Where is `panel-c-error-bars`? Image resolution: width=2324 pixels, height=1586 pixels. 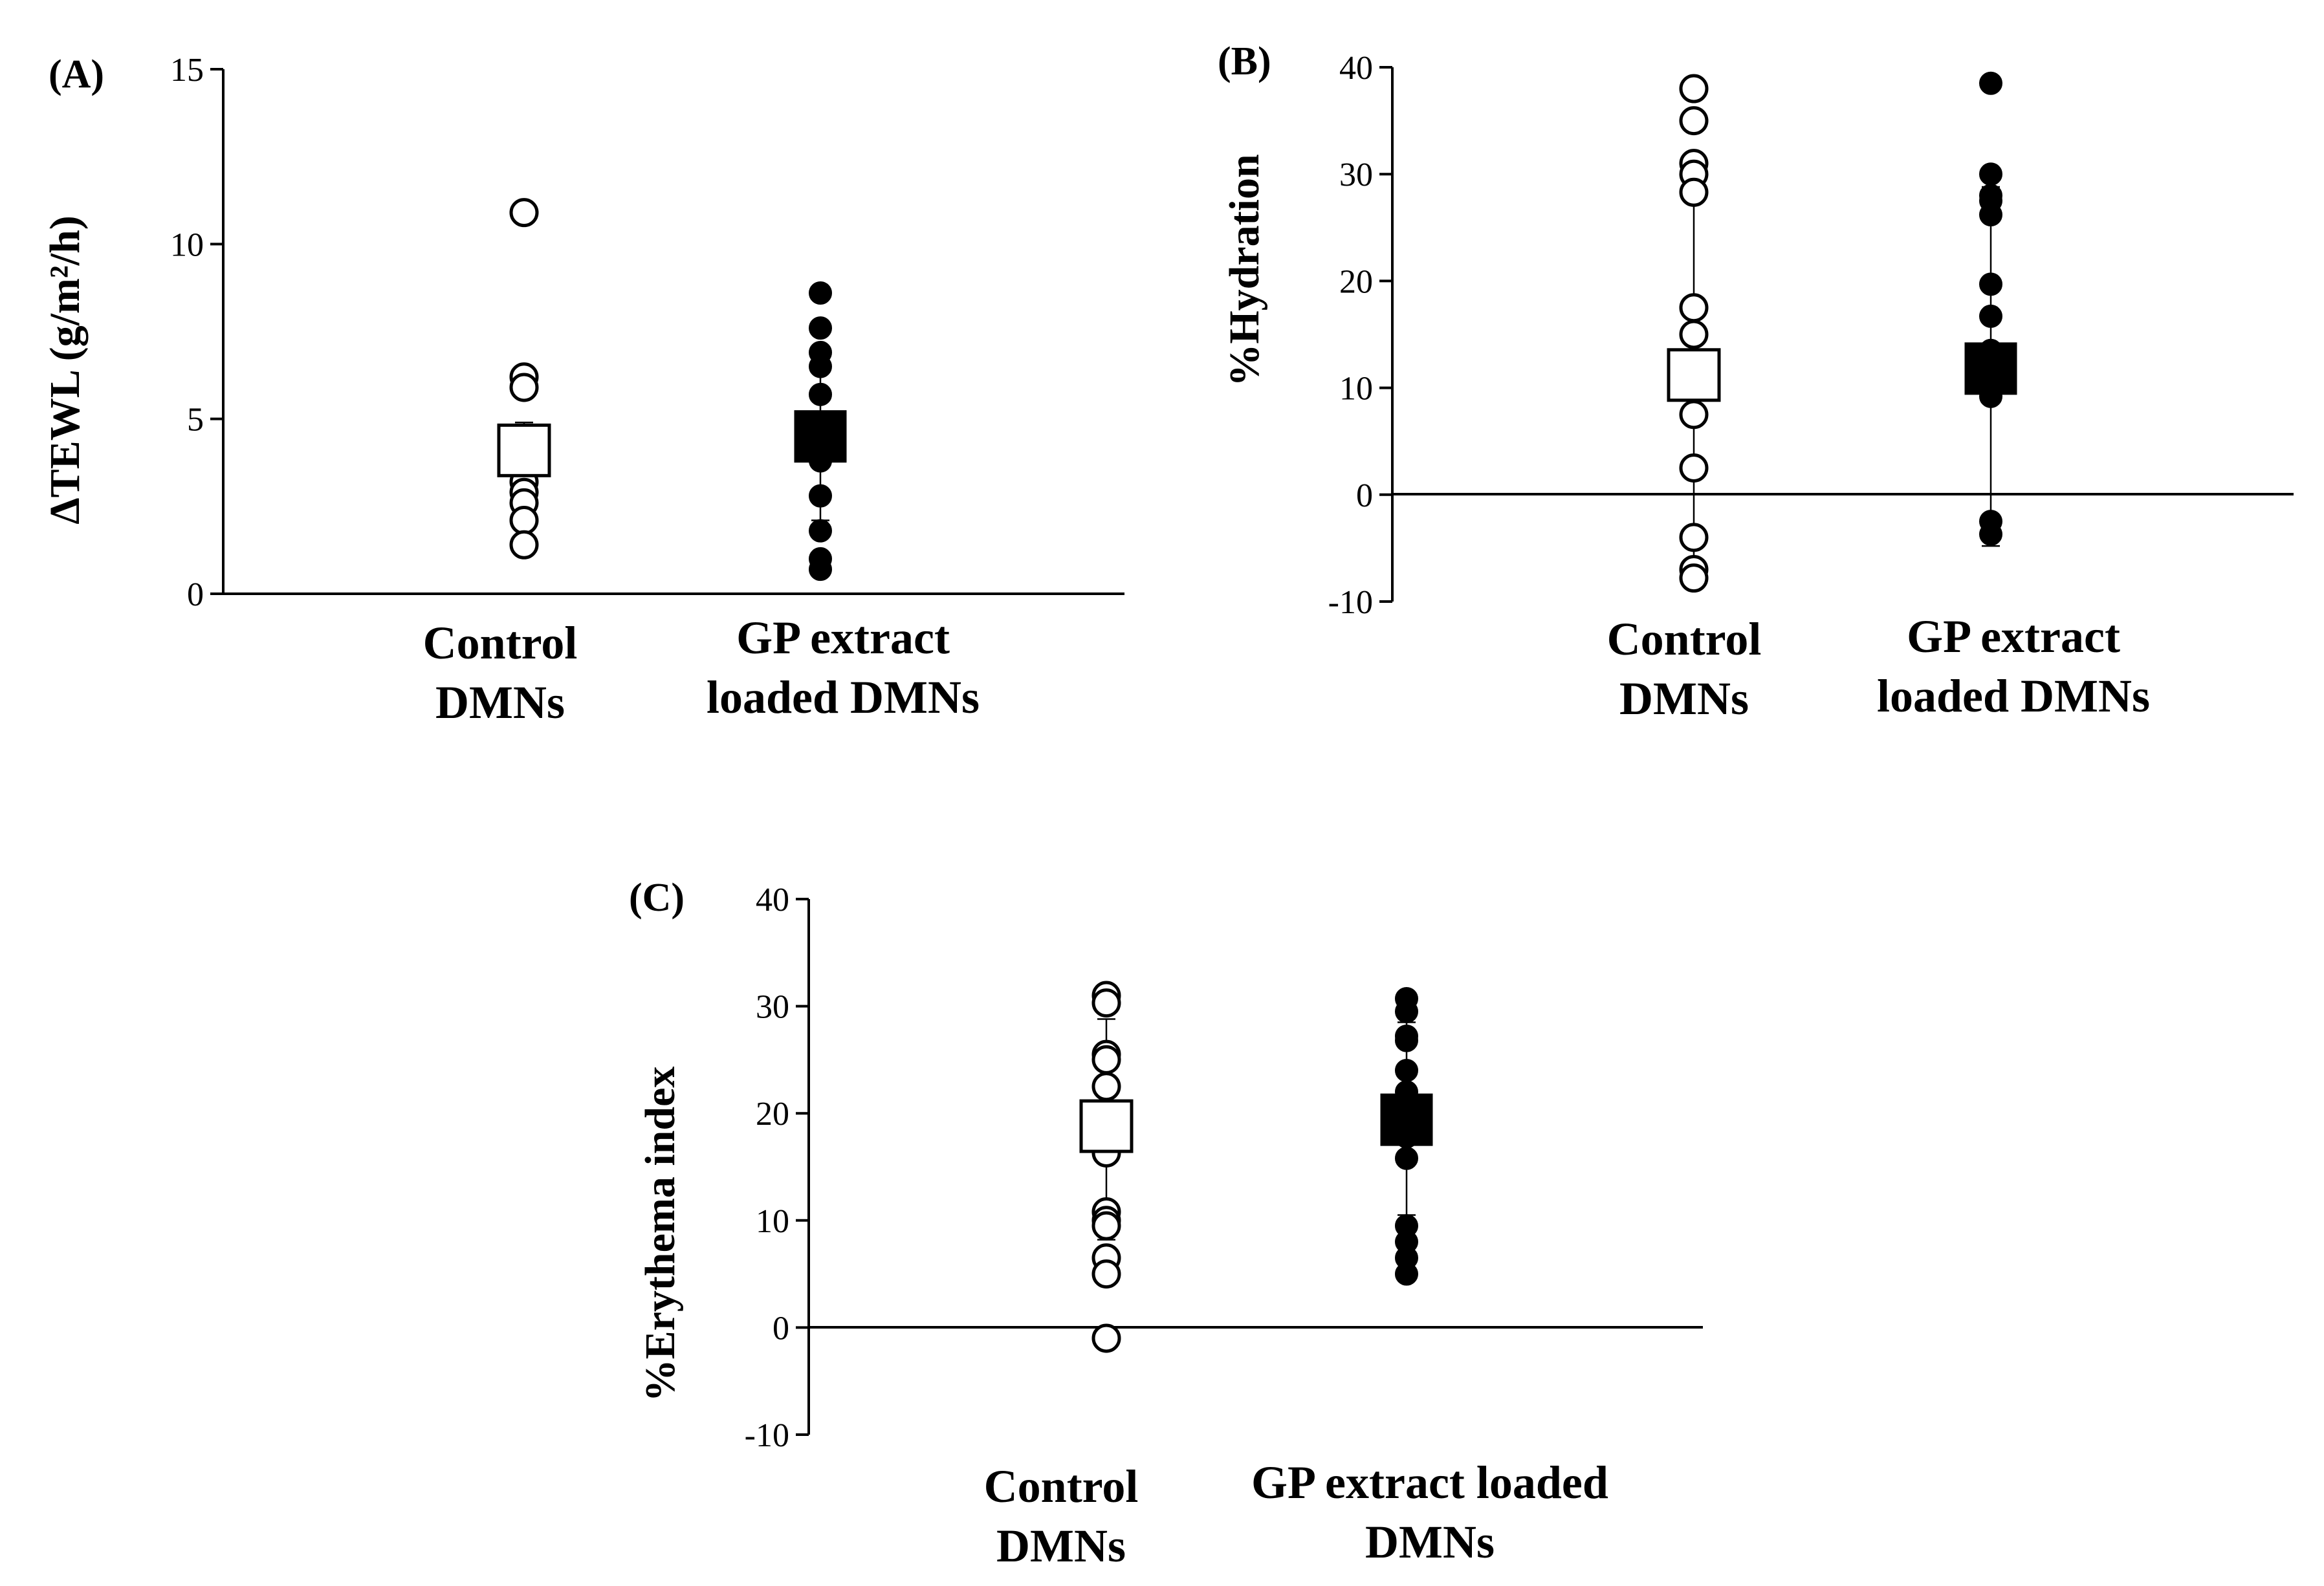 panel-c-error-bars is located at coordinates (1257, 1129).